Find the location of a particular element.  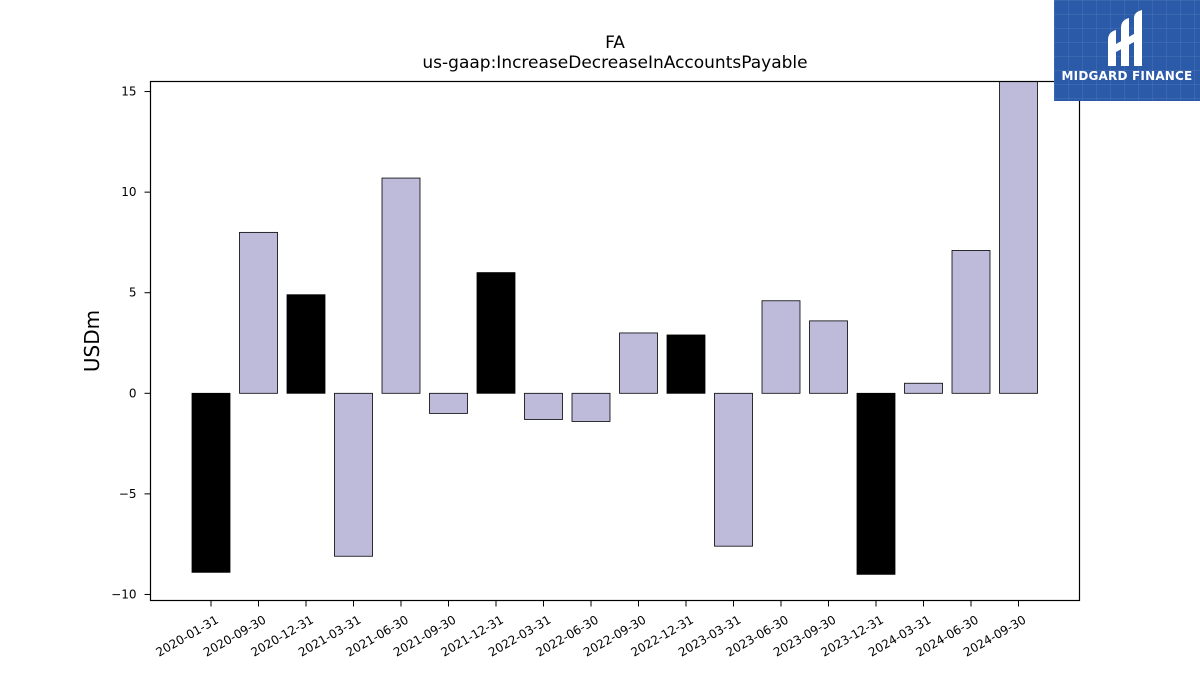

logo-text: MIDGARD FINANCE is located at coordinates (1127, 76).